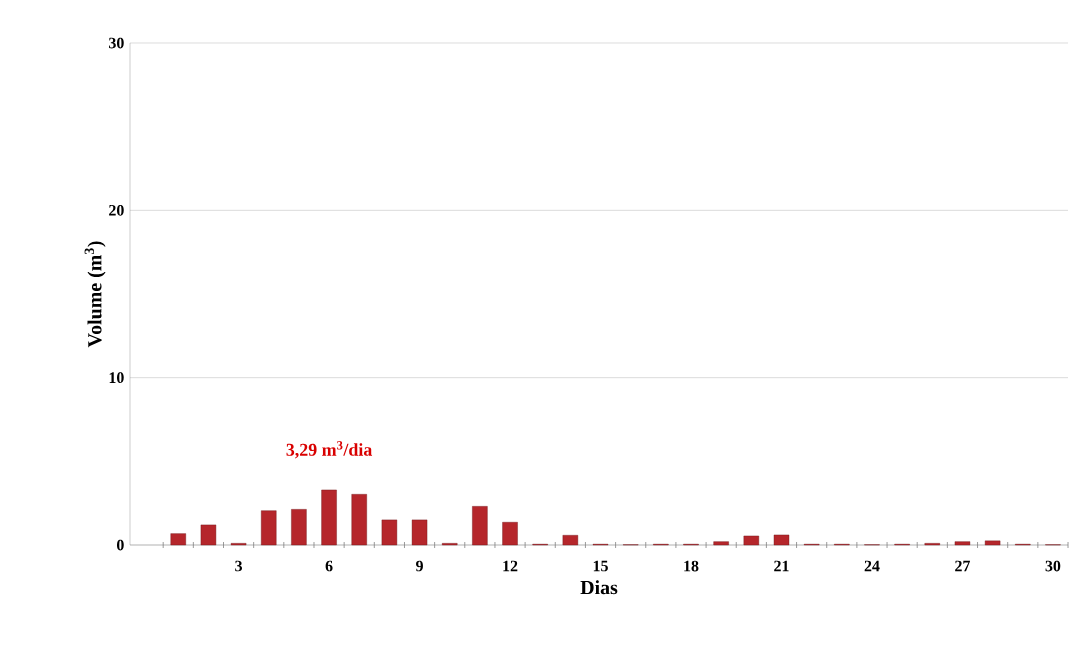  I want to click on x-tick-label: 12, so click(510, 566).